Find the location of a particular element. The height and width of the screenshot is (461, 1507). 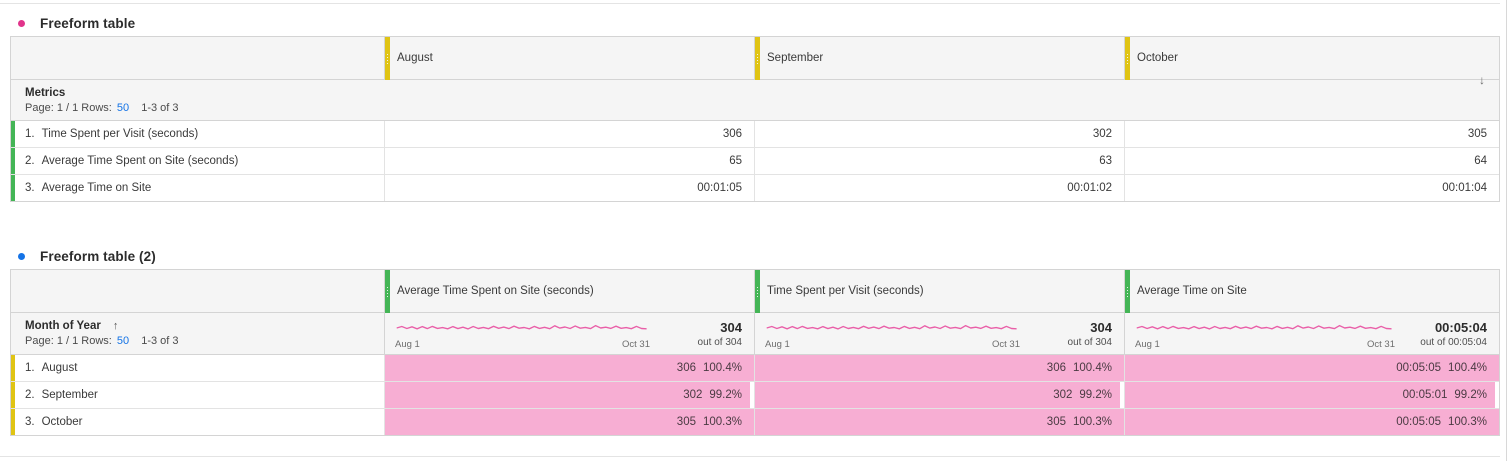

table-2-row-label-cell-1: 2. September is located at coordinates (197, 395).